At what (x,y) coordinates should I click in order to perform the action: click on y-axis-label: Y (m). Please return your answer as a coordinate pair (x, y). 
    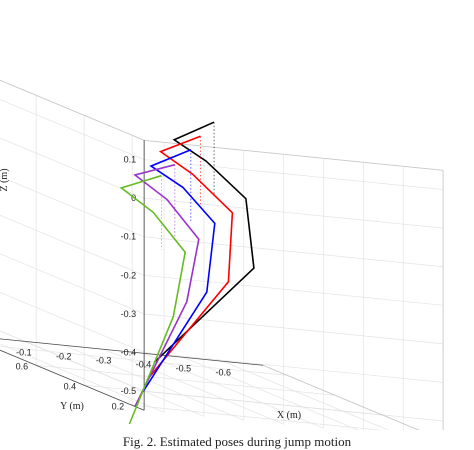
    Looking at the image, I should click on (72, 406).